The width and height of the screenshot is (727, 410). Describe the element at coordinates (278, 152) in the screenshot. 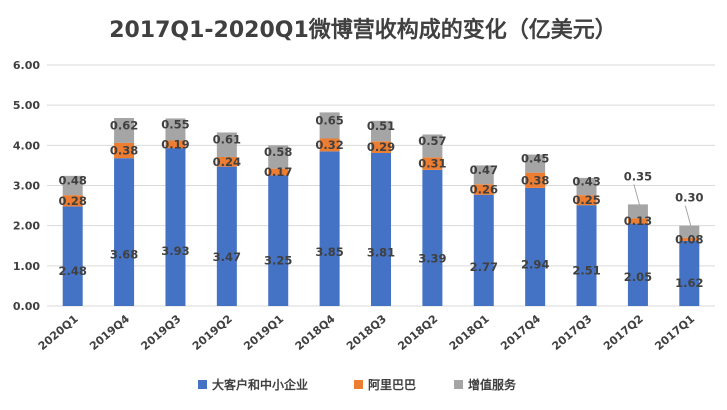

I see `data-label: 0.58` at that location.